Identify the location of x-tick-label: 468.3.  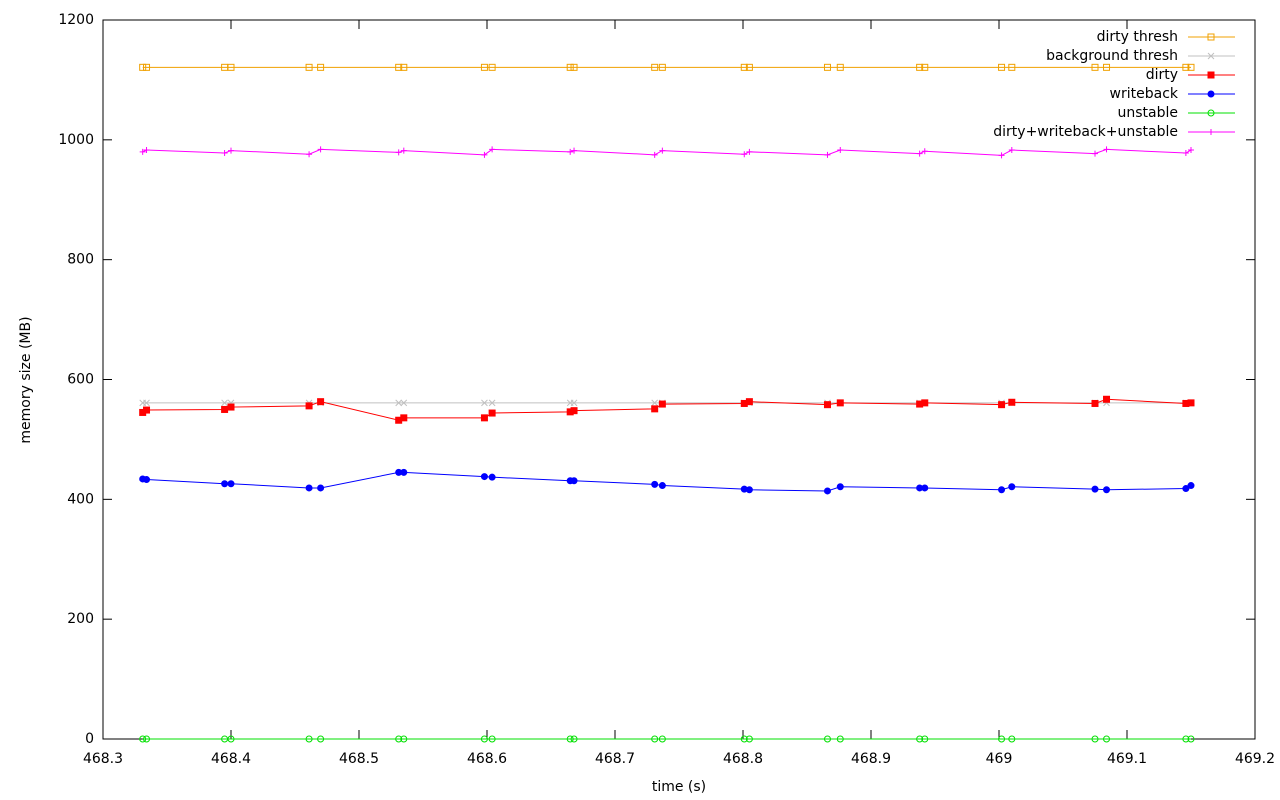
(103, 759).